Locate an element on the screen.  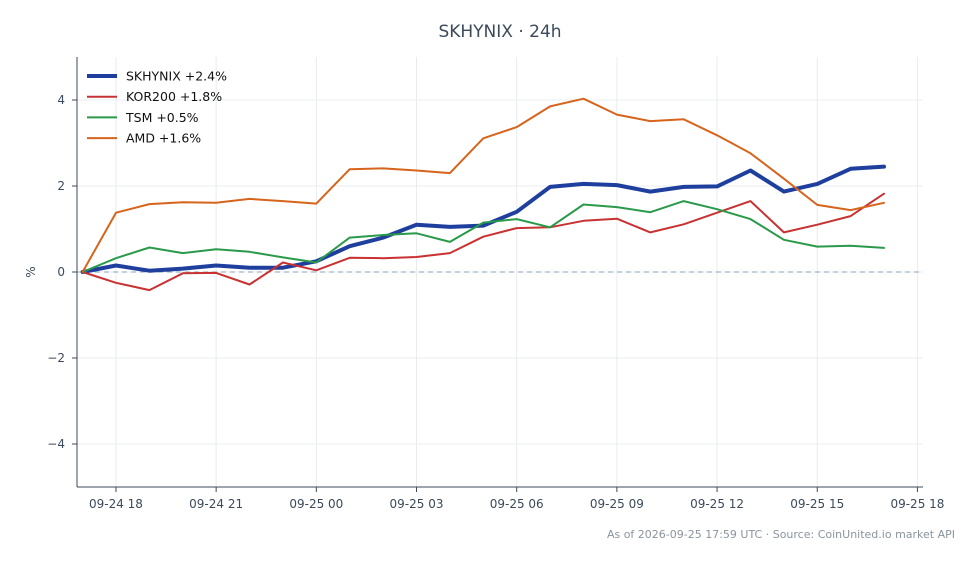
y-ticks: −4 −2 0 2 4 is located at coordinates (62, 272).